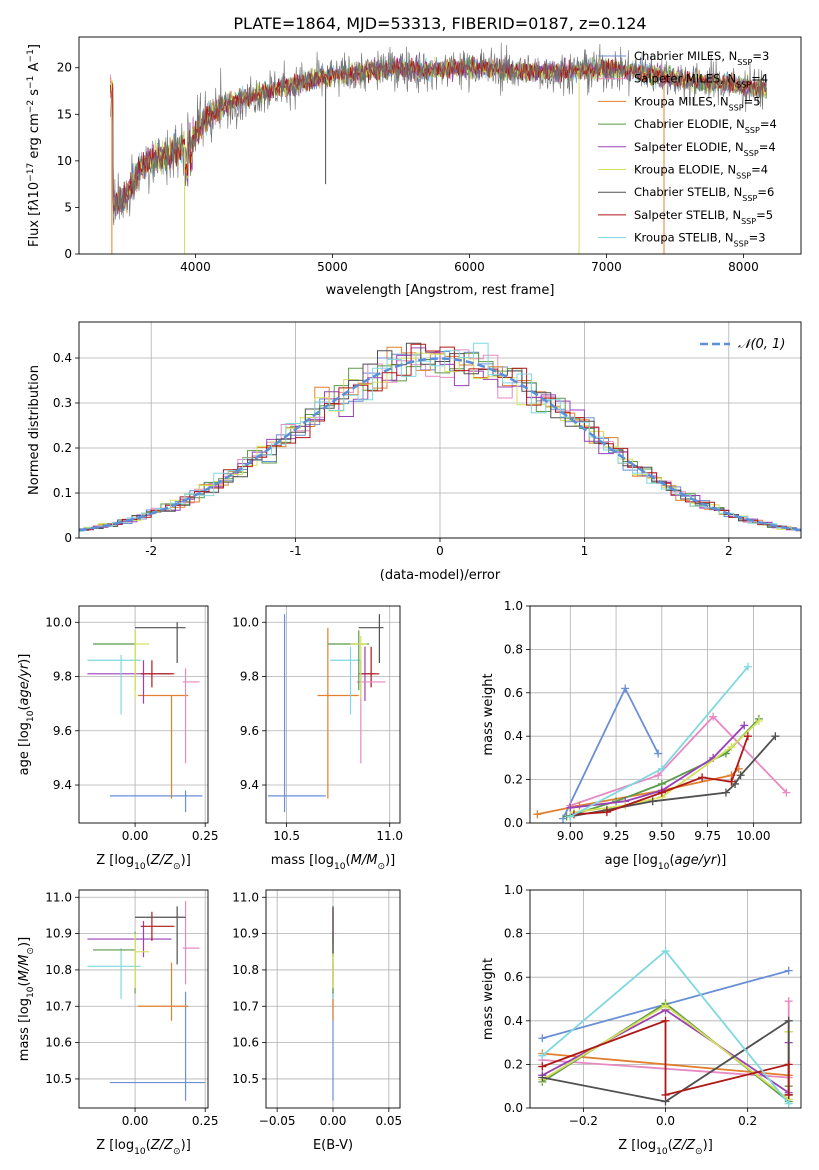 The image size is (819, 1170). I want to click on y-tick-label: 9.6, so click(62, 731).